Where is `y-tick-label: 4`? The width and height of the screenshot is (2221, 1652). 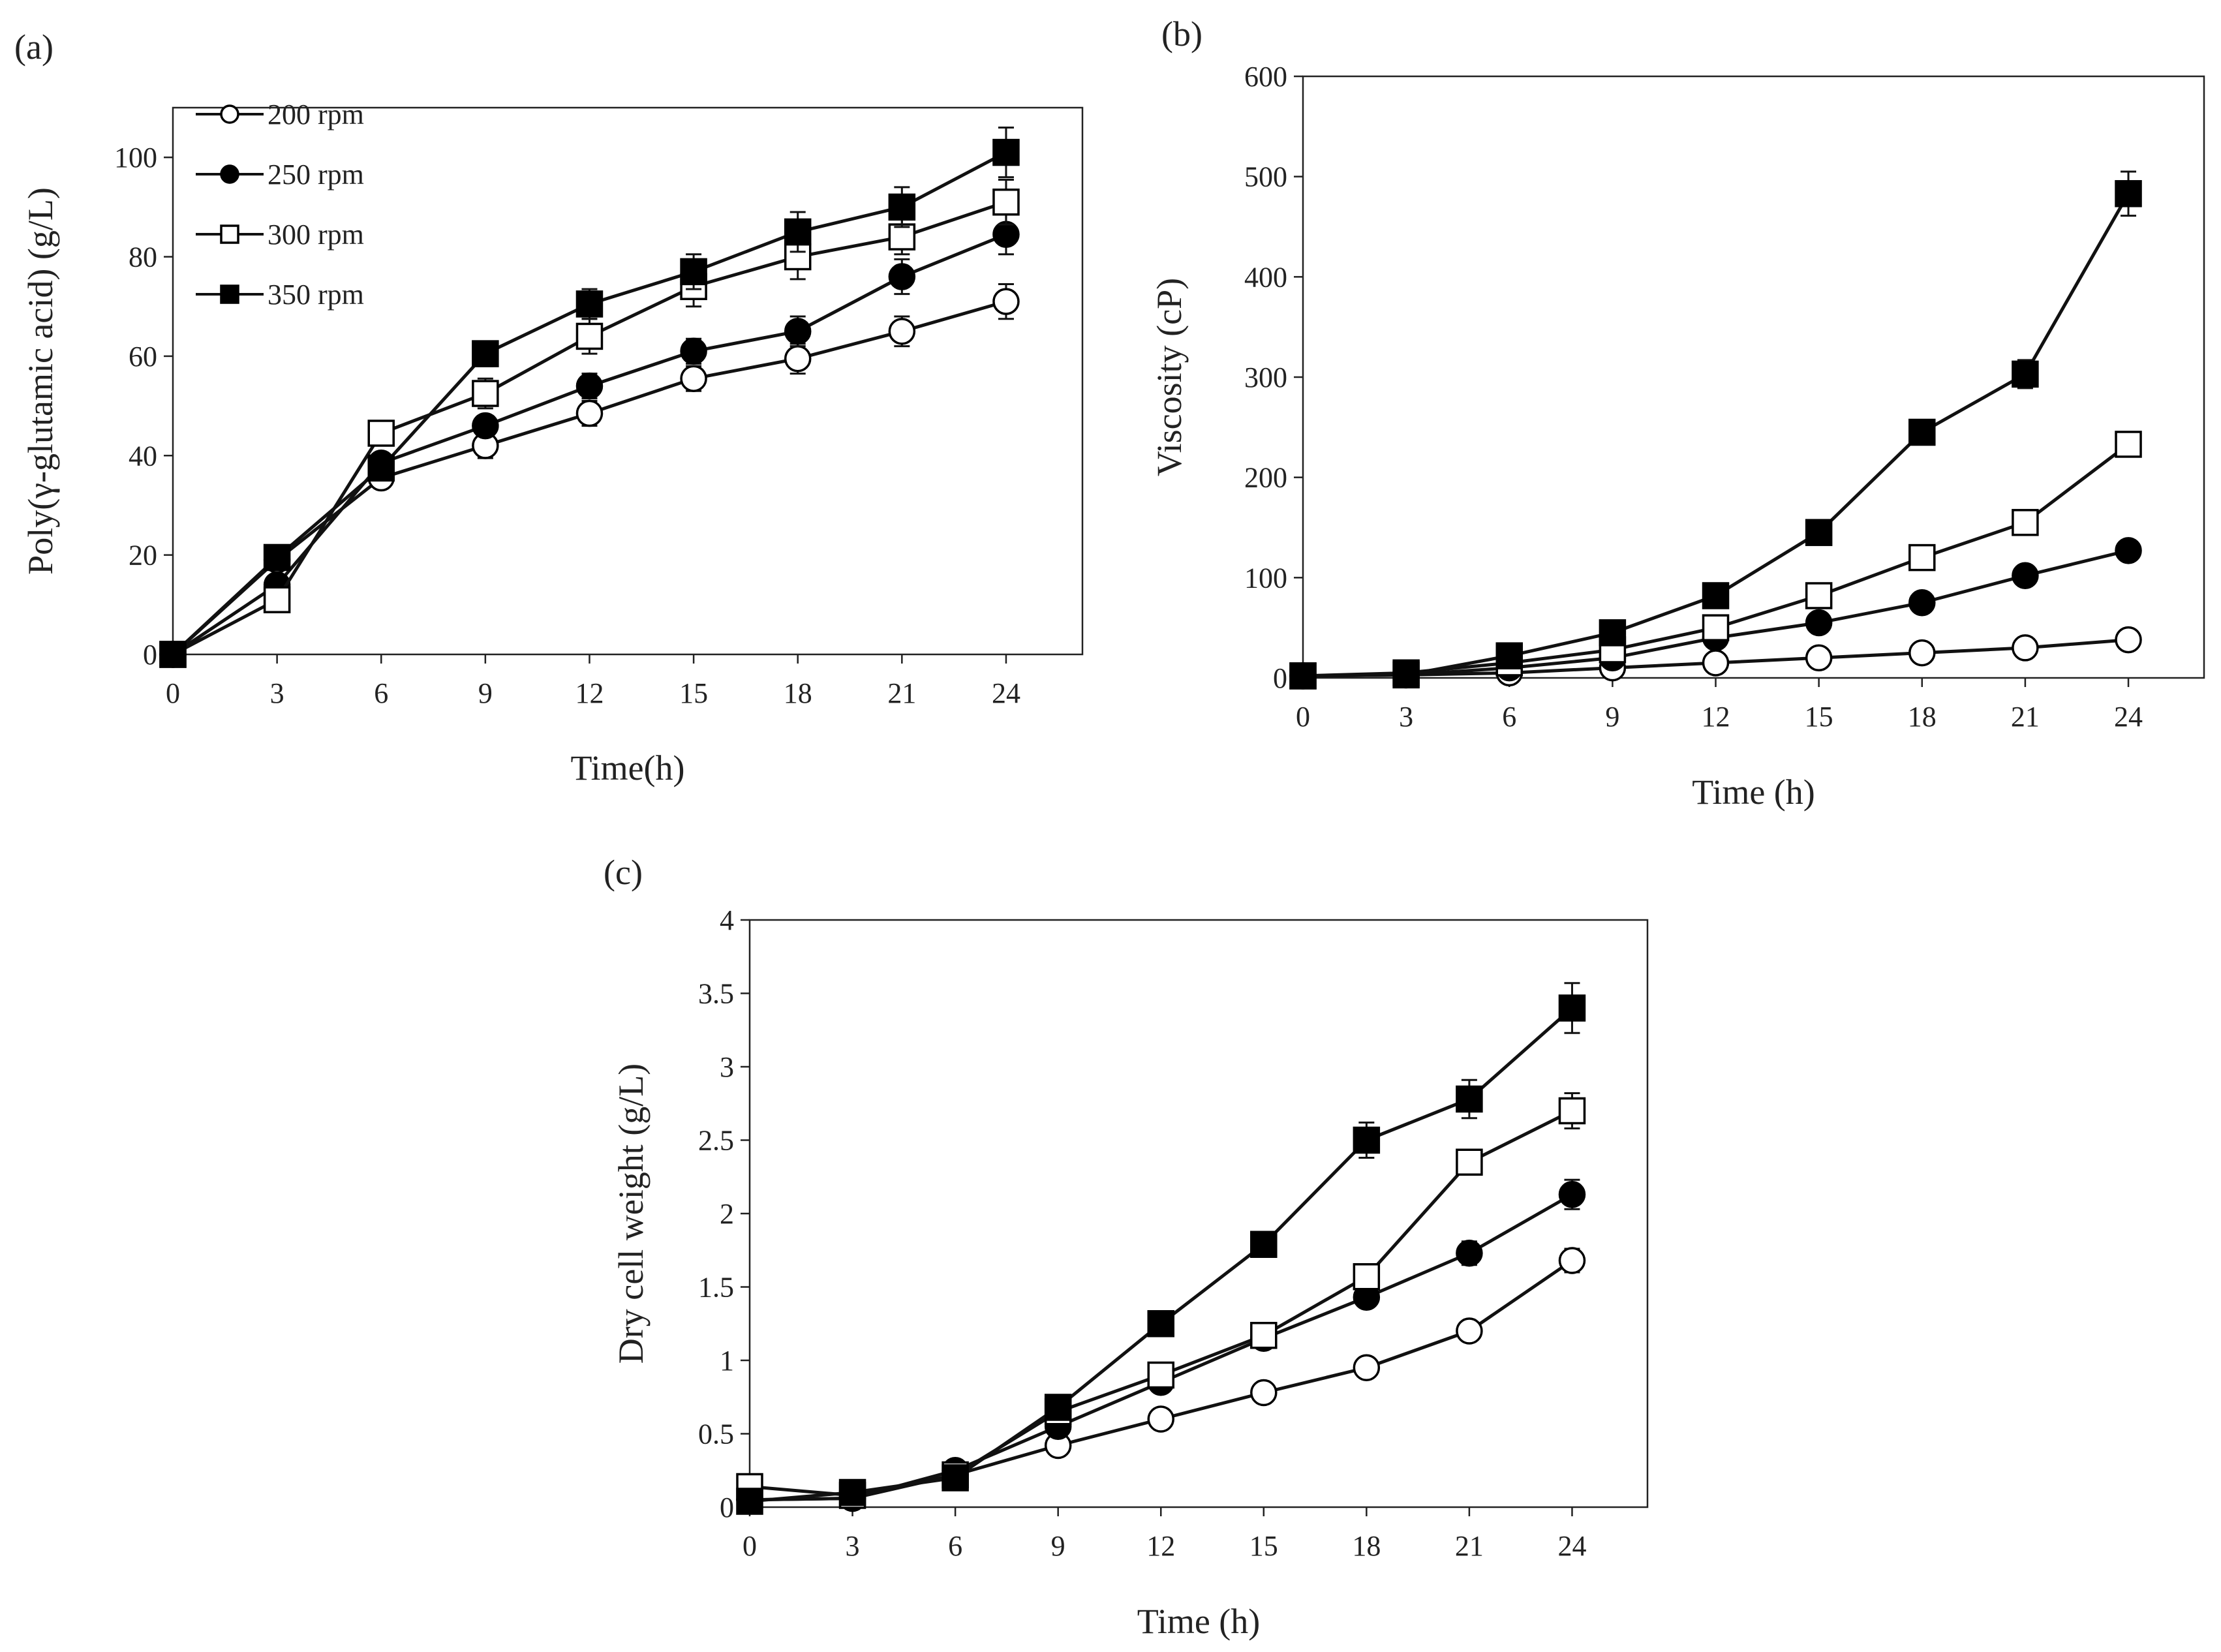 y-tick-label: 4 is located at coordinates (727, 920).